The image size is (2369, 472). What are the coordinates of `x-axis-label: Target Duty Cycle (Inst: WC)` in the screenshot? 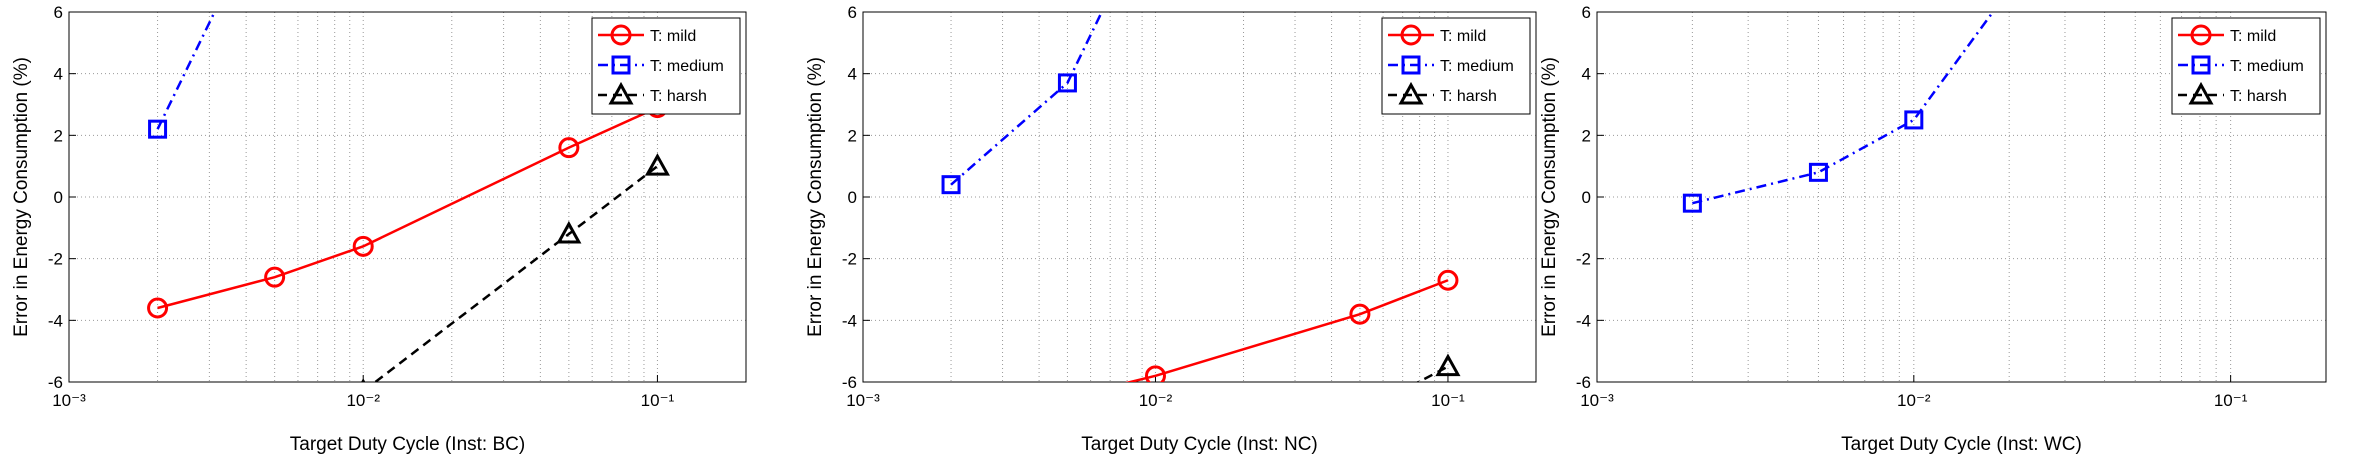 It's located at (1961, 444).